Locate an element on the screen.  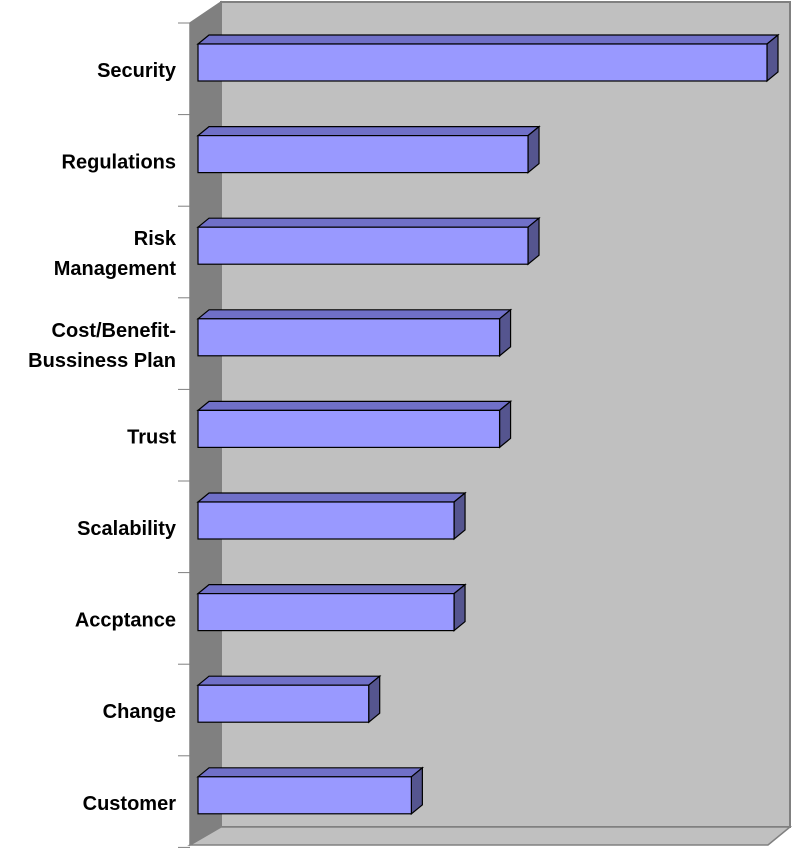
category-label: Scalability is located at coordinates (127, 529).